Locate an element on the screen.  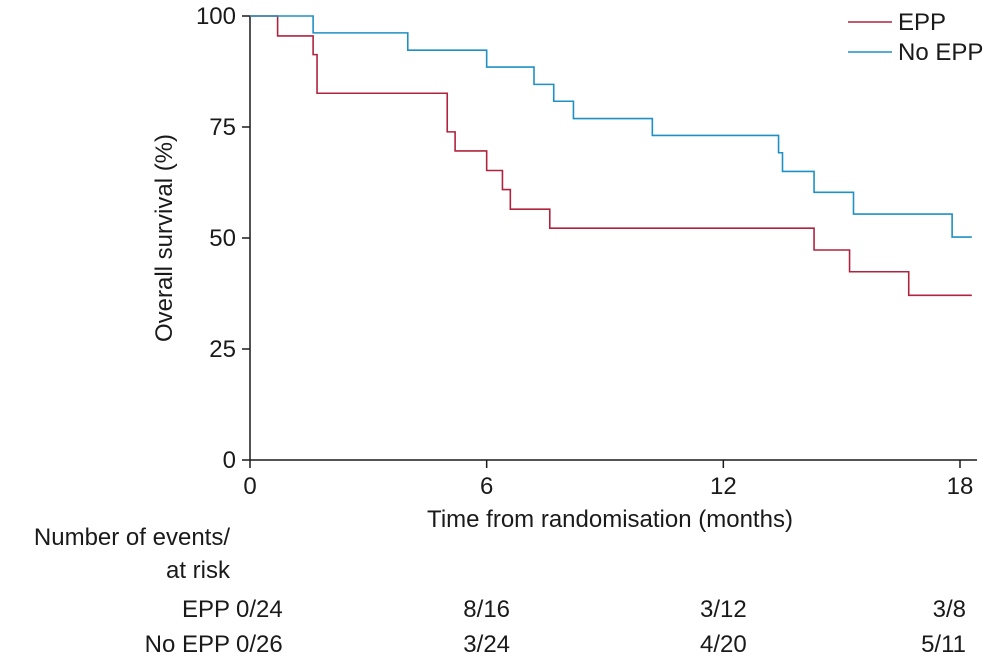
x-tick-label: 18 is located at coordinates (960, 486).